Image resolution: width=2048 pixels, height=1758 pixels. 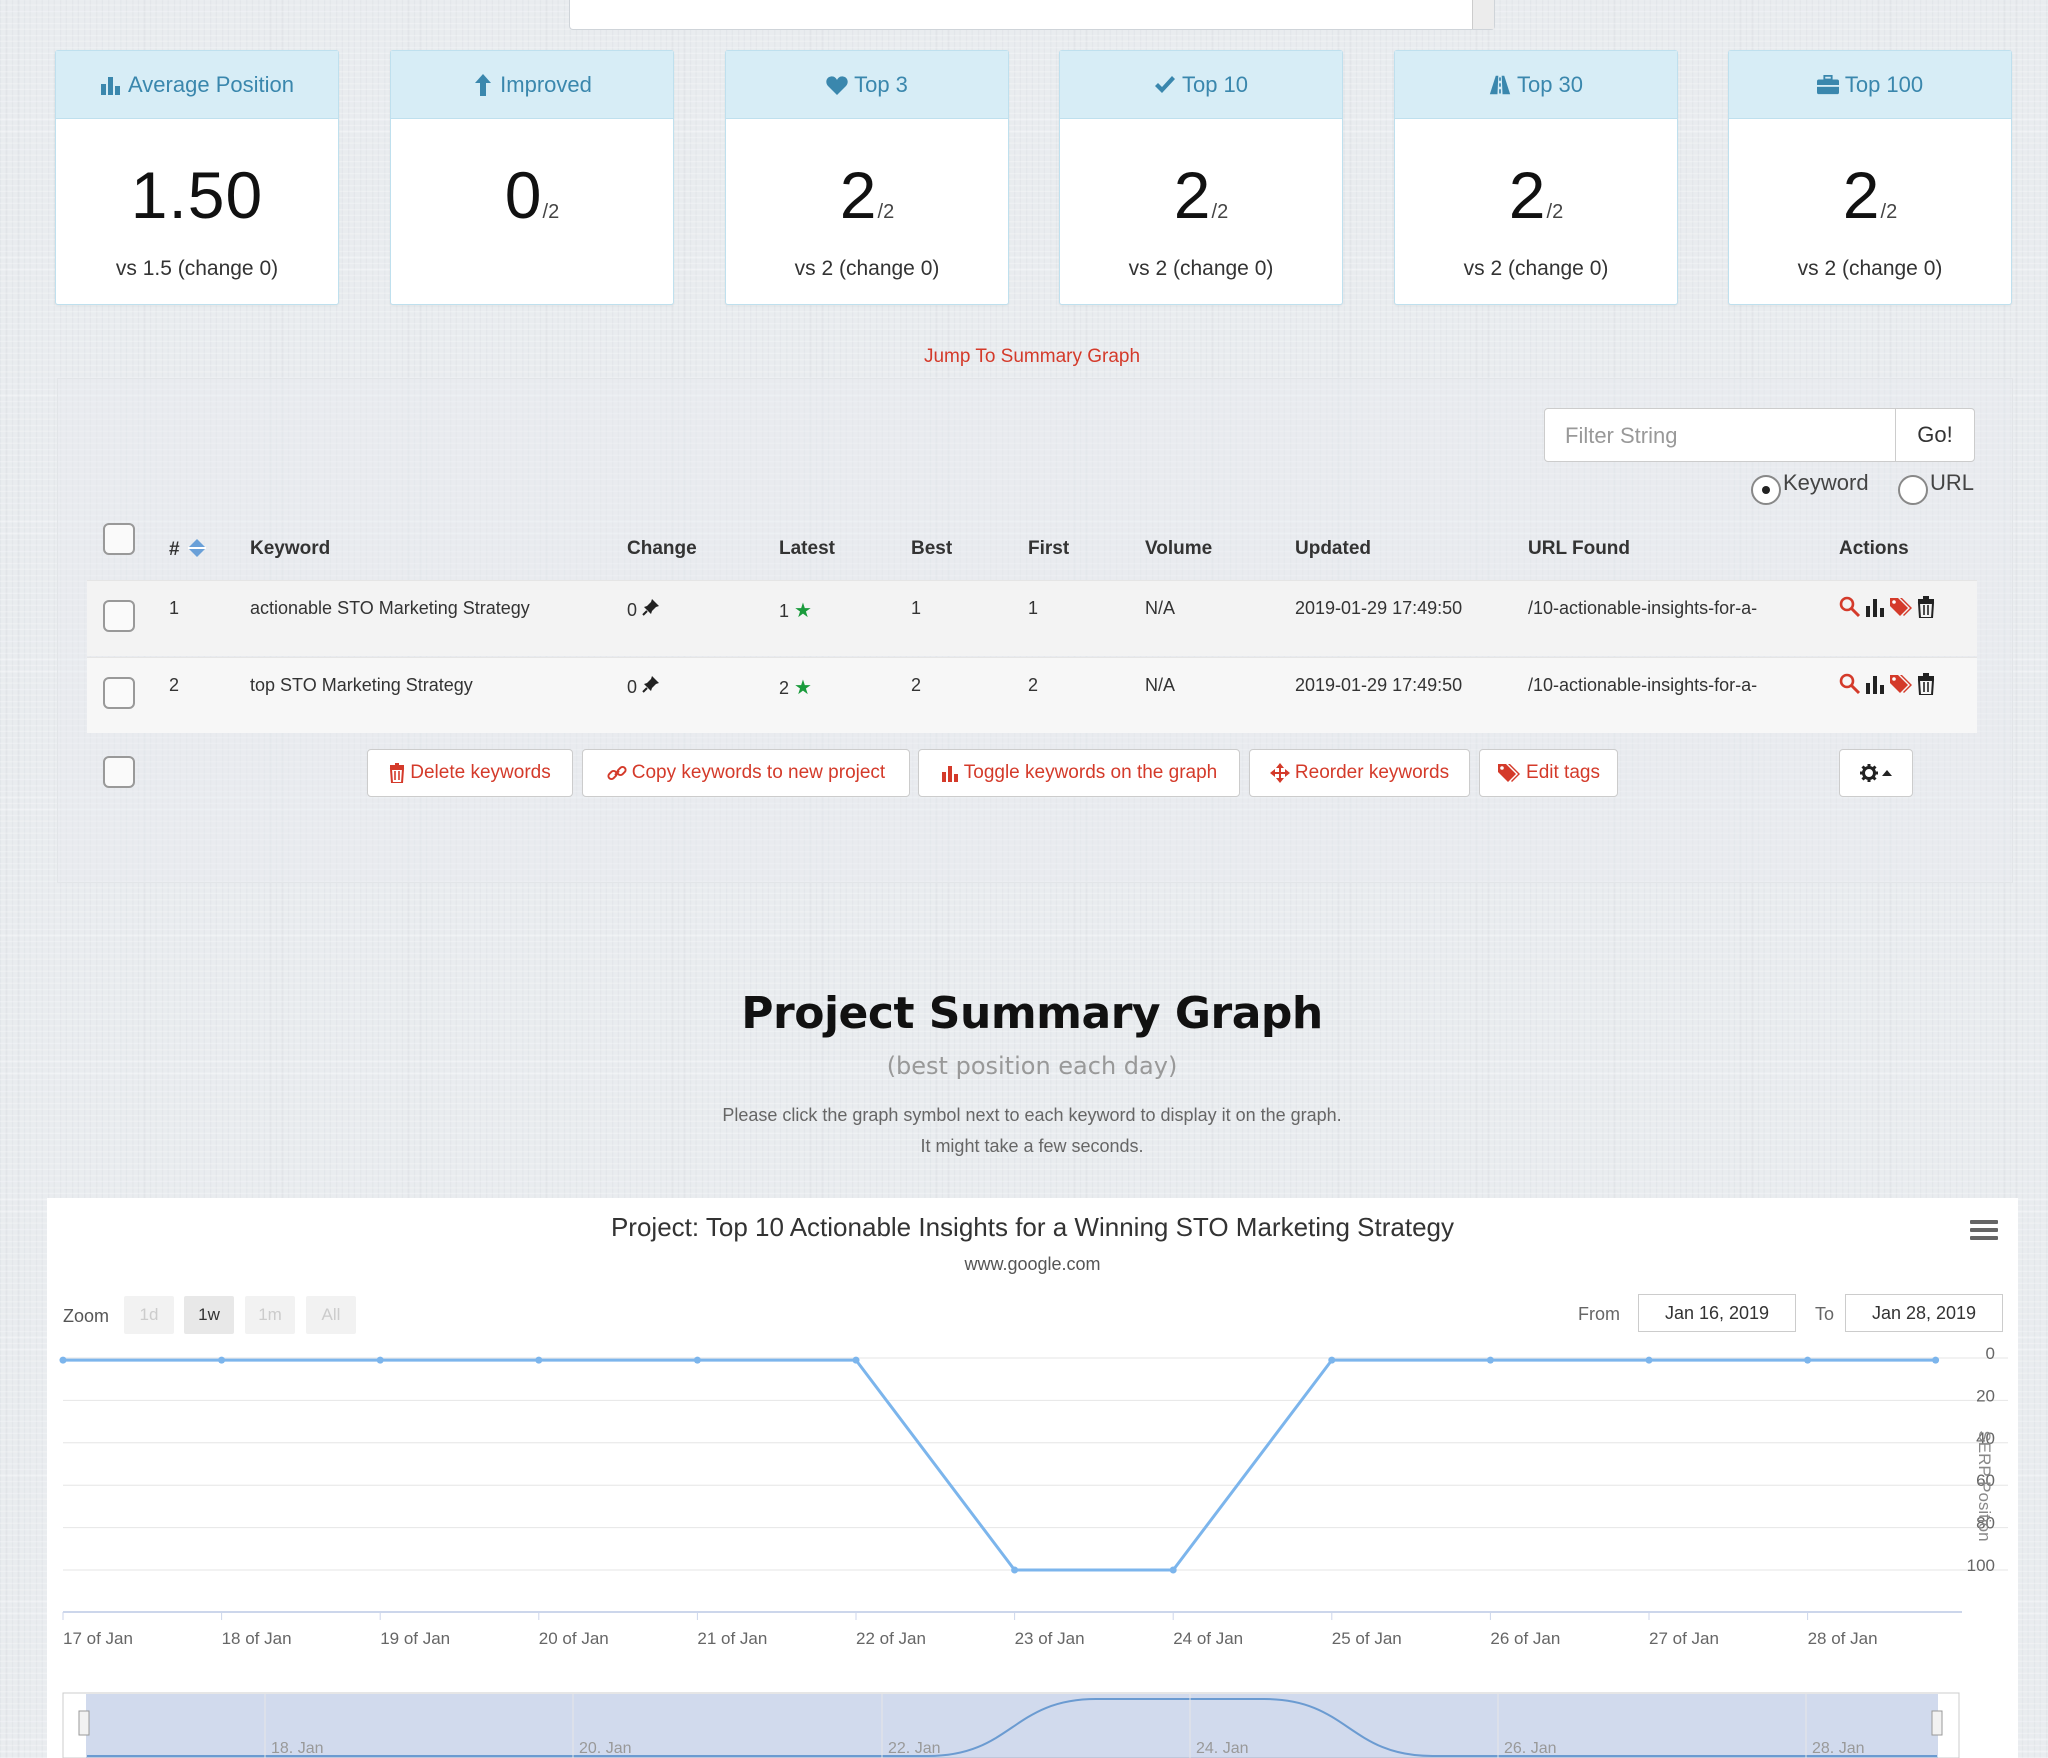 I want to click on radio-url-label: URL, so click(x=1952, y=482).